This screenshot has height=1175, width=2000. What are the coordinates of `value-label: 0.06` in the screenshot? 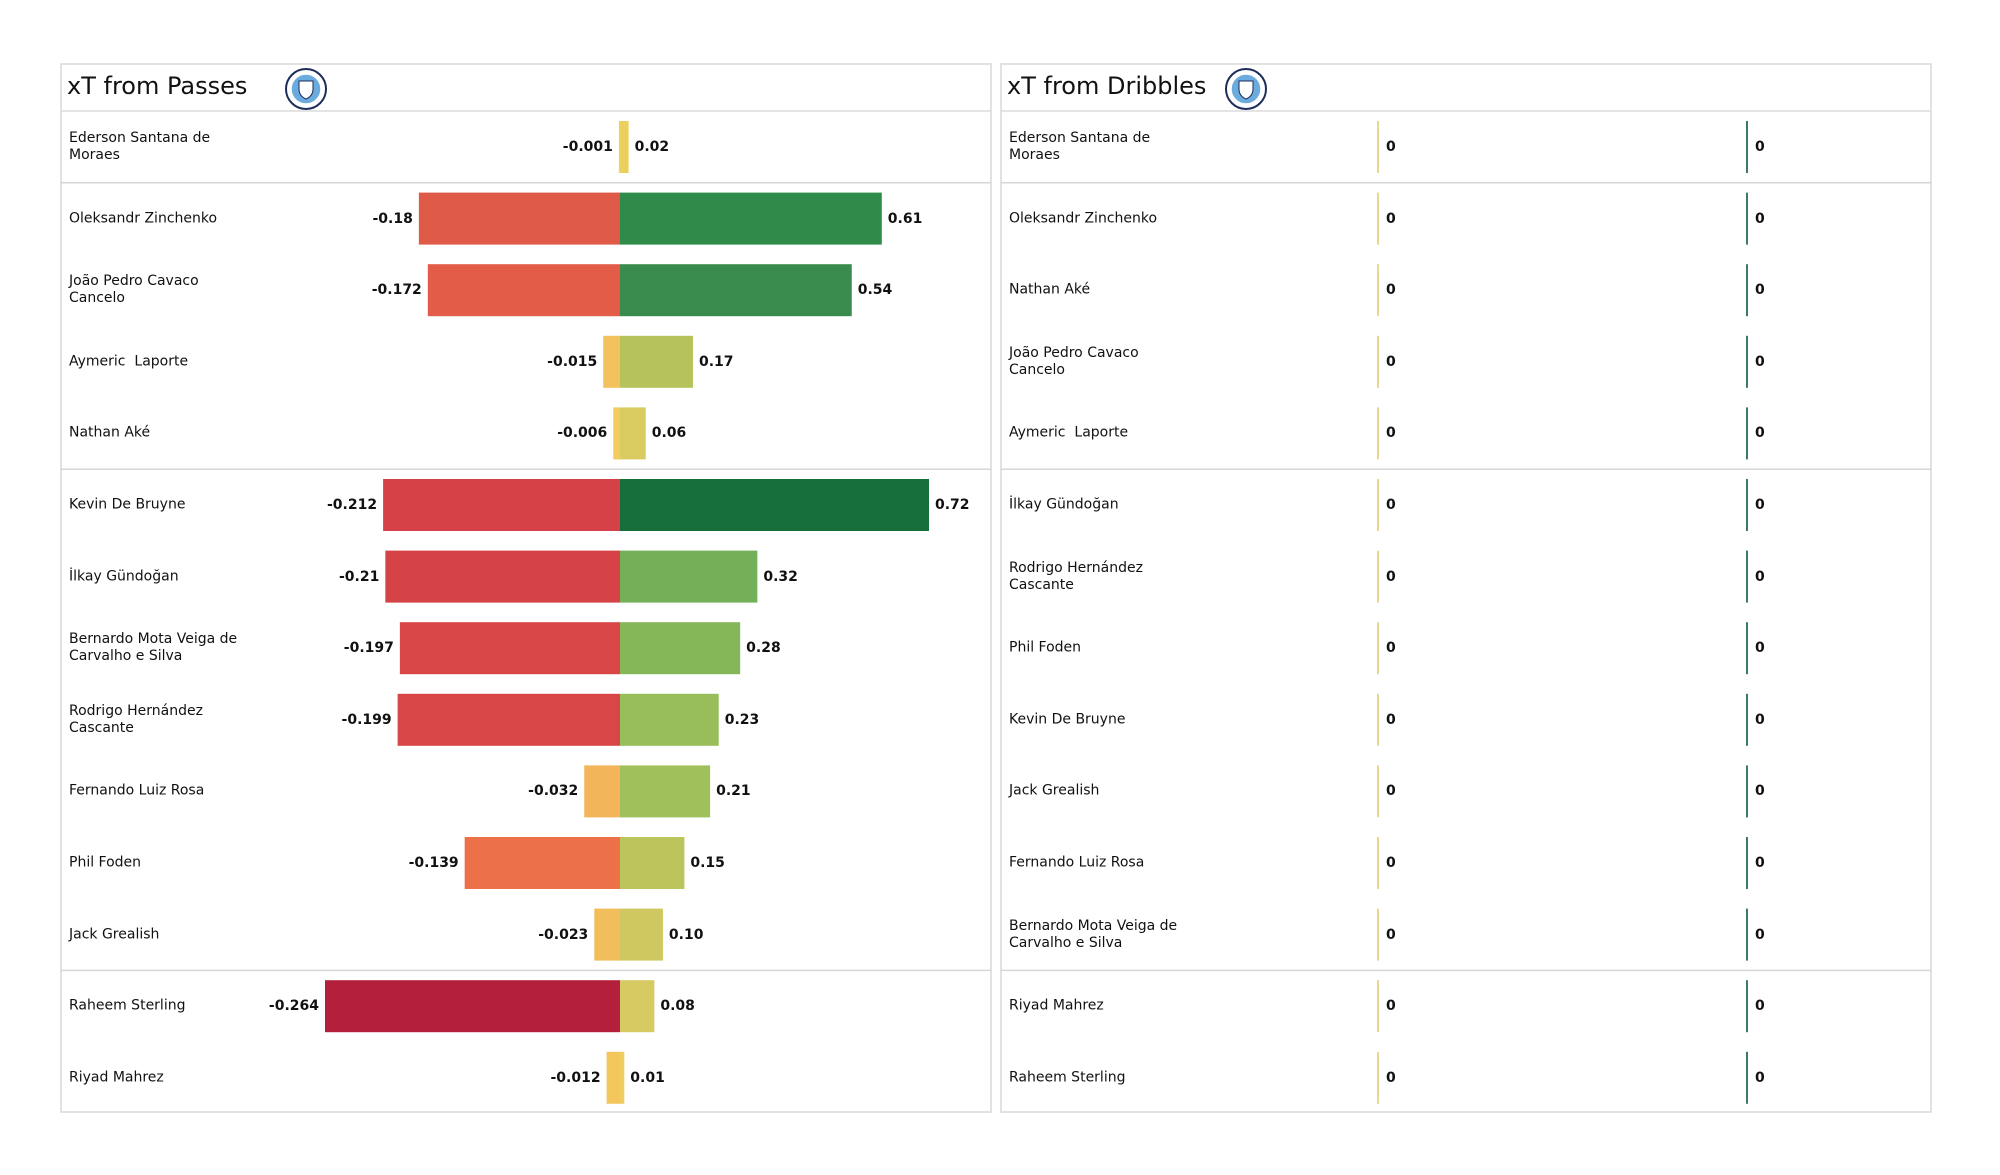 It's located at (669, 433).